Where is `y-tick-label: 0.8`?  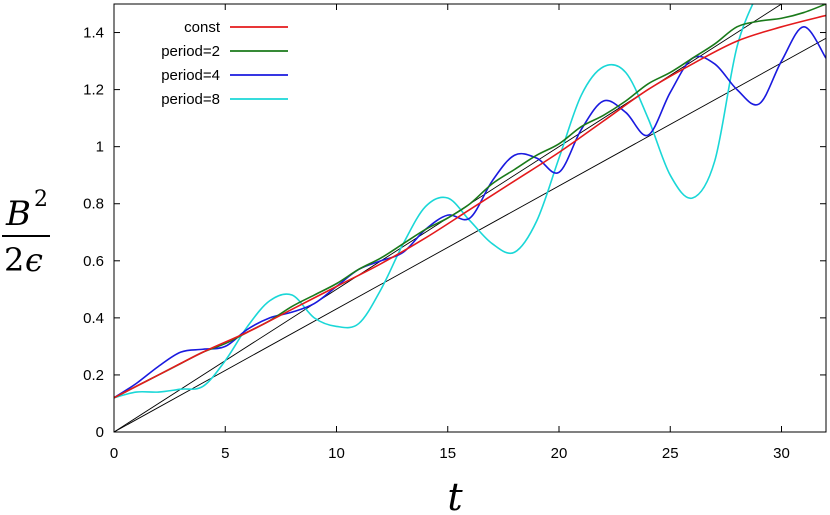
y-tick-label: 0.8 is located at coordinates (93, 204).